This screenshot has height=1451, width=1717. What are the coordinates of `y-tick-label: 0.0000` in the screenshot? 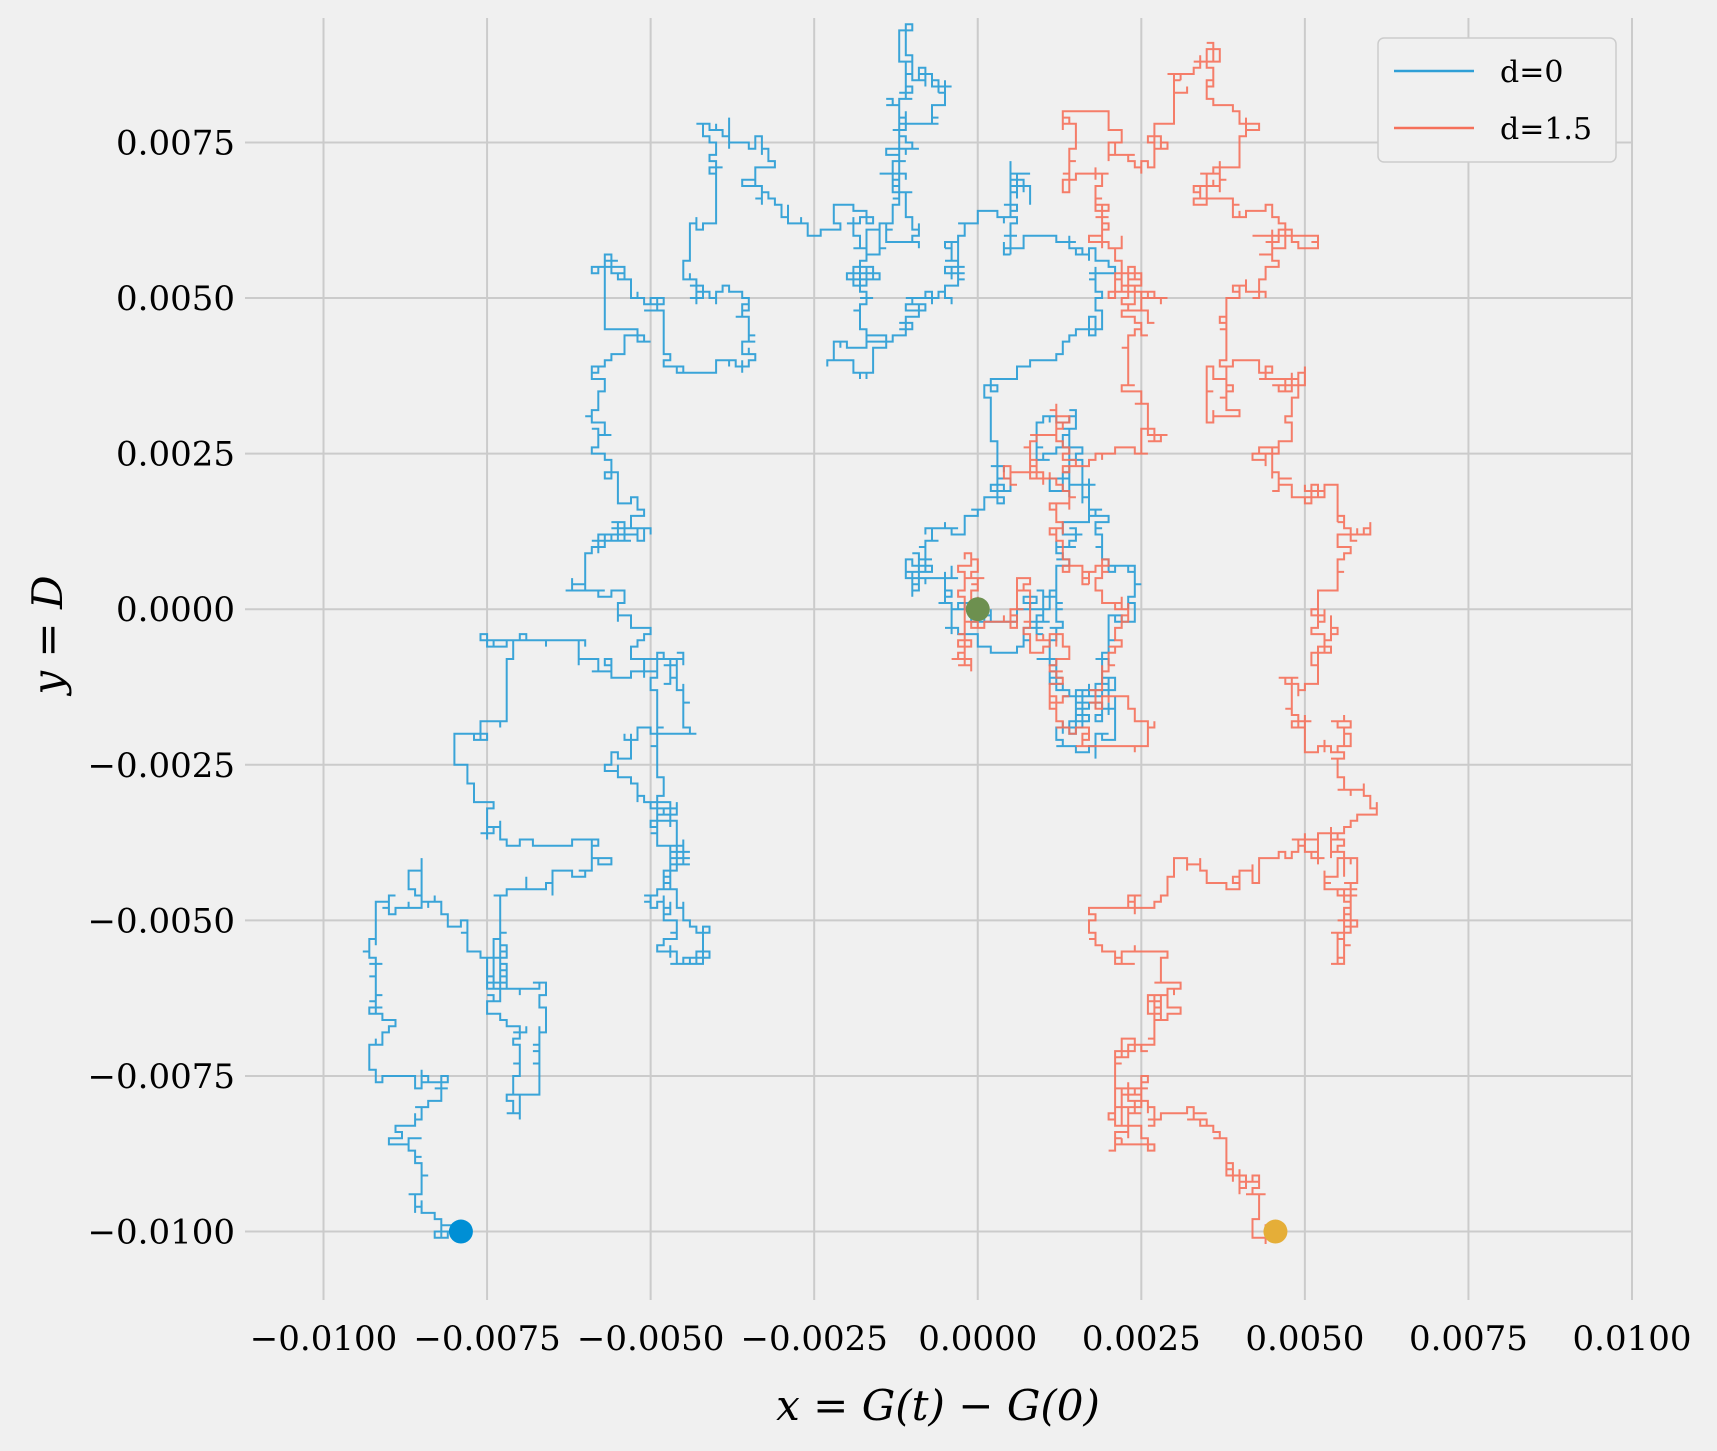 It's located at (175, 610).